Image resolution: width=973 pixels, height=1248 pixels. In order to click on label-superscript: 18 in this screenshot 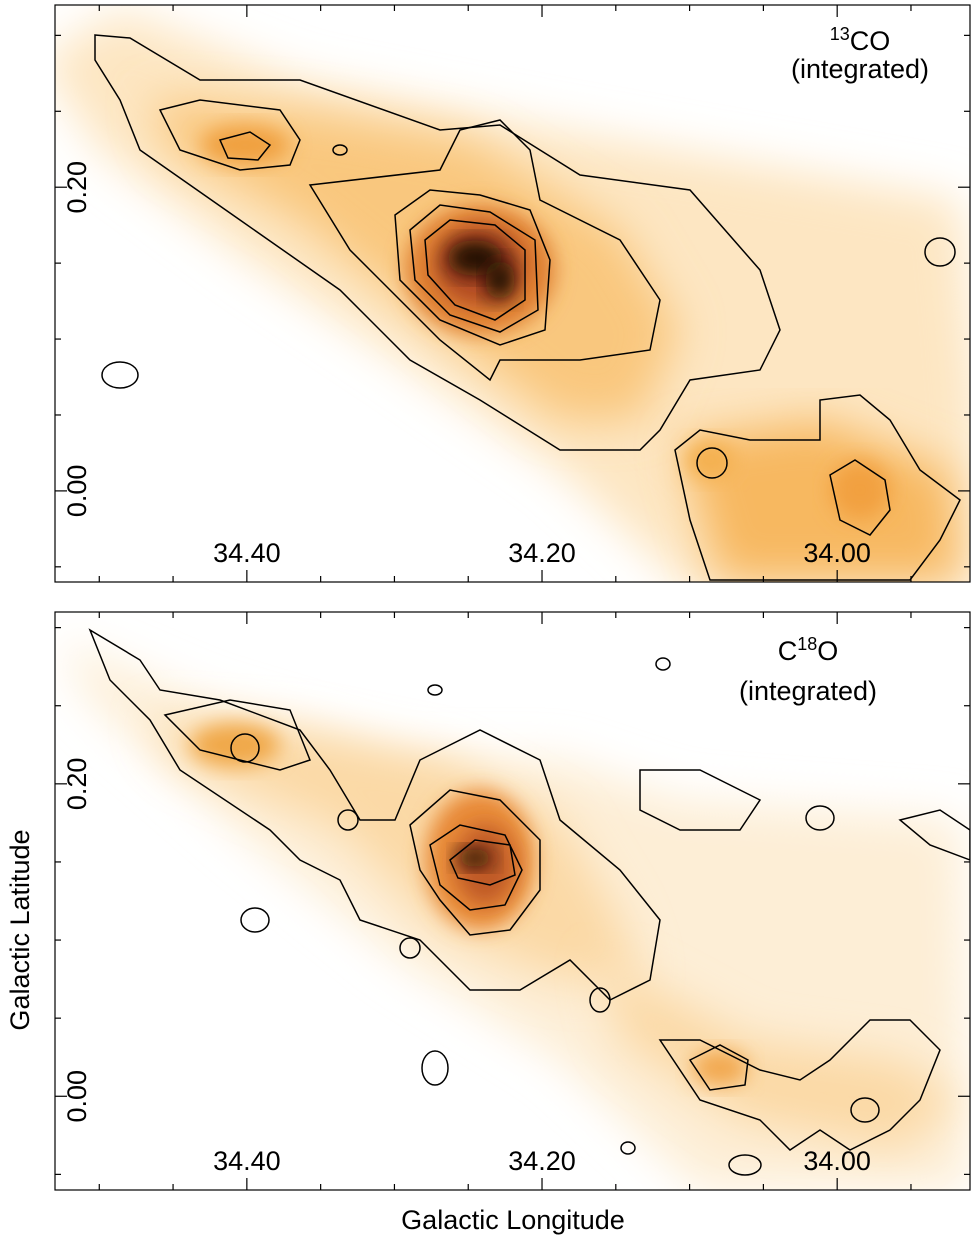, I will do `click(807, 644)`.